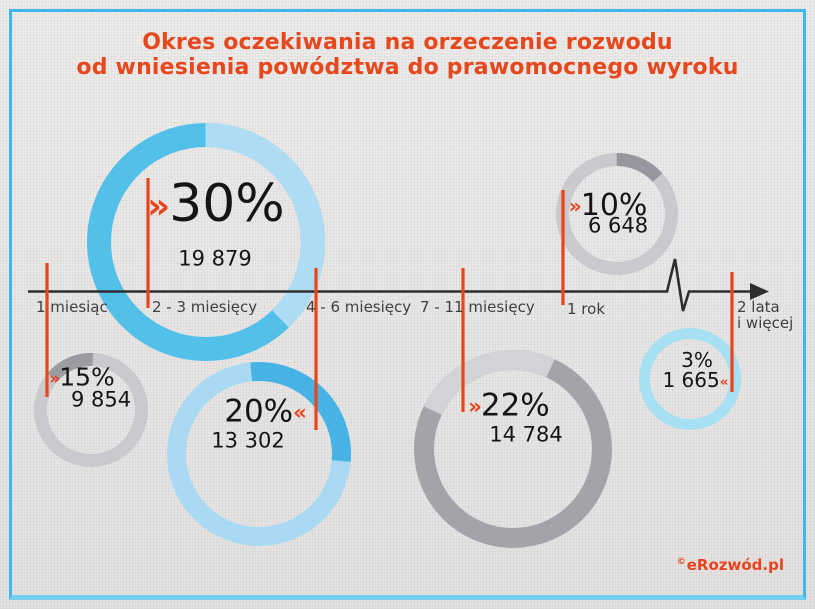  Describe the element at coordinates (359, 307) in the screenshot. I see `axis-label-2: 4 - 6 miesięcy` at that location.